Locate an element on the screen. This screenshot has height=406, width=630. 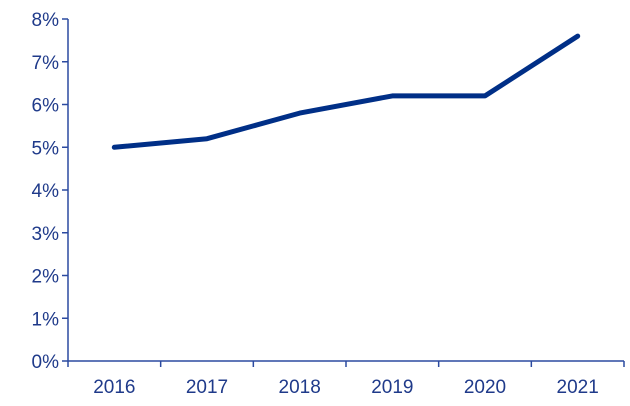
x-tick-label: 2016 is located at coordinates (114, 387).